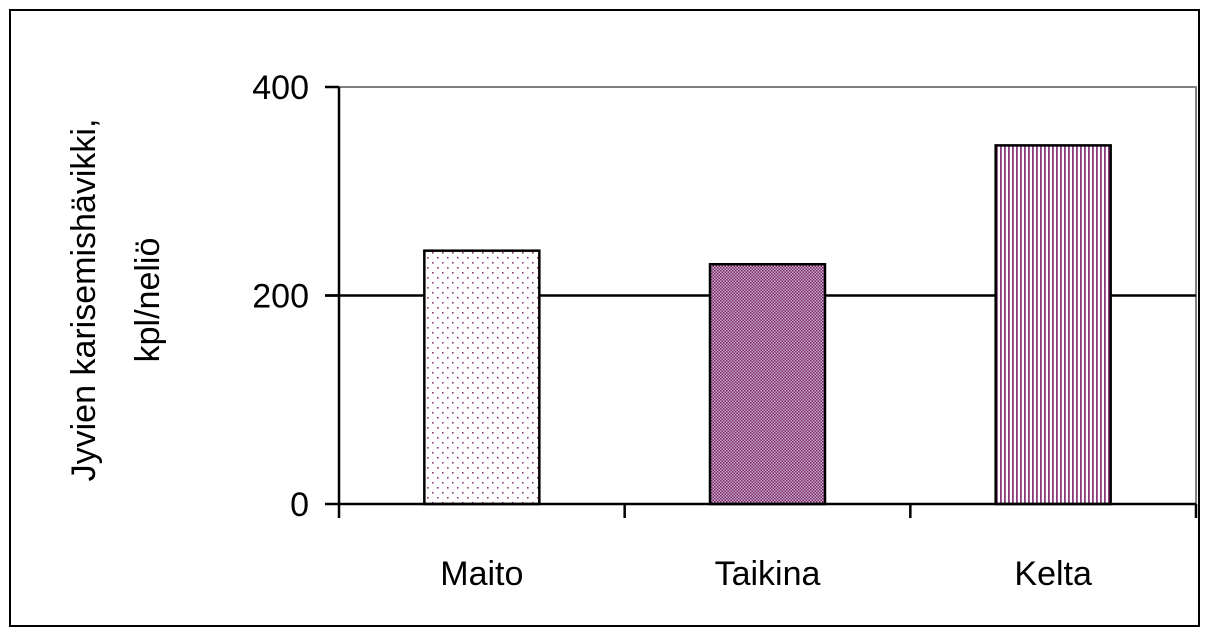  I want to click on y-axis-title-line-1: Jyvien karisemishävikki,, so click(84, 300).